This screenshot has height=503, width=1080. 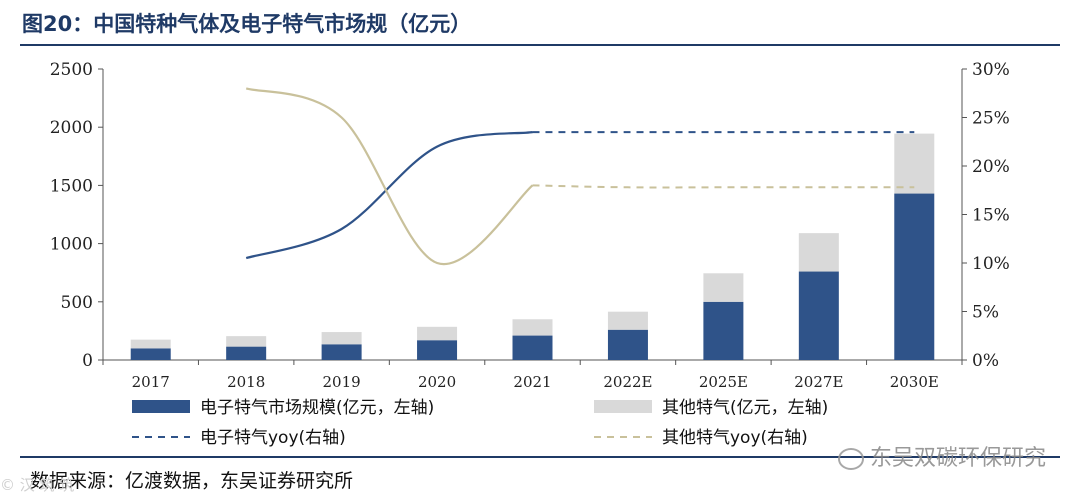 I want to click on x-tick-label: 2021, so click(x=532, y=382).